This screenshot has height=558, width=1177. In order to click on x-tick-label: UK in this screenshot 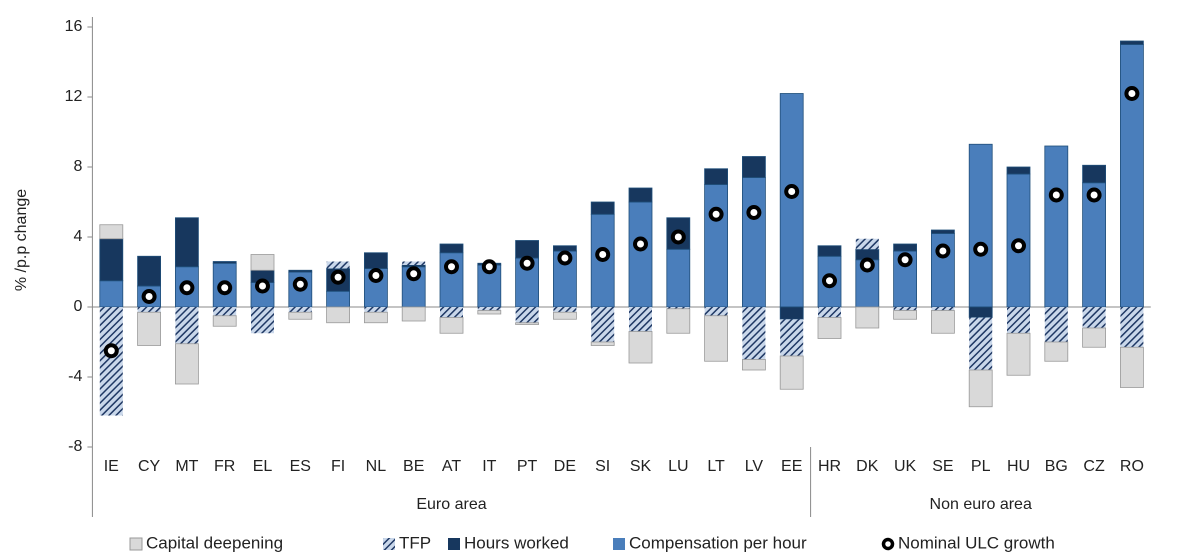, I will do `click(905, 466)`.